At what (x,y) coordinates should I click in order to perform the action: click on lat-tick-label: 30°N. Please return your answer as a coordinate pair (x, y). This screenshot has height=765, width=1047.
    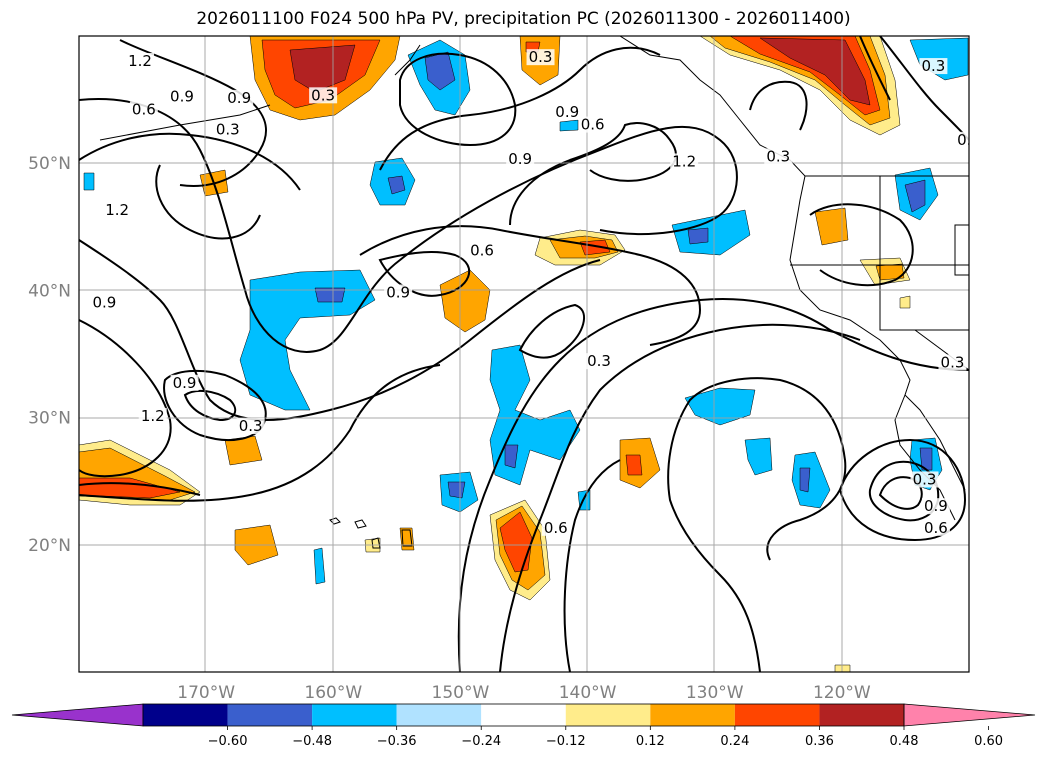
    Looking at the image, I should click on (49, 419).